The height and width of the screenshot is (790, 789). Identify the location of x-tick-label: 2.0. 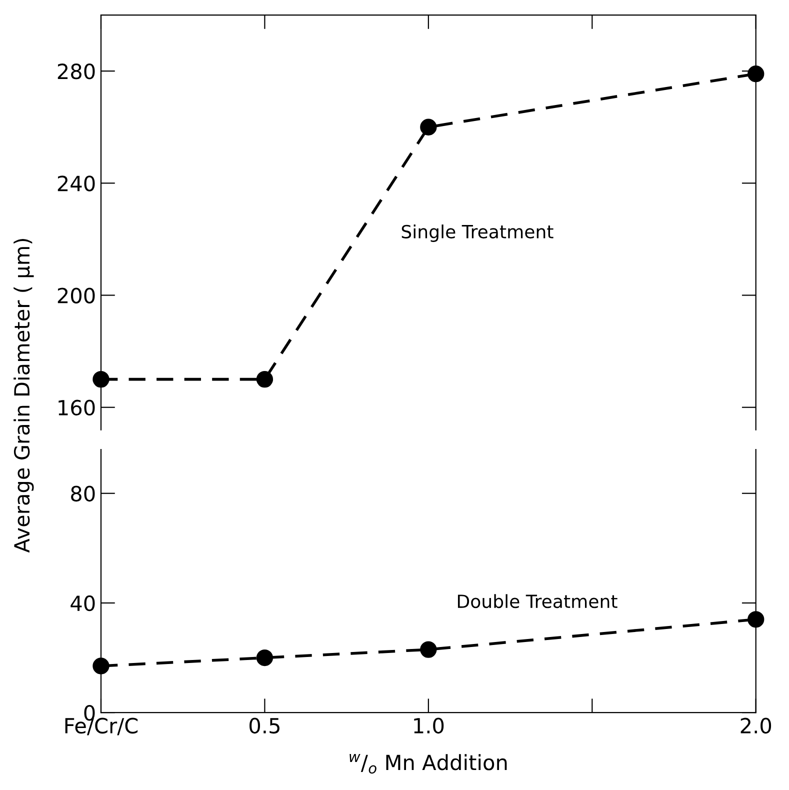
(756, 726).